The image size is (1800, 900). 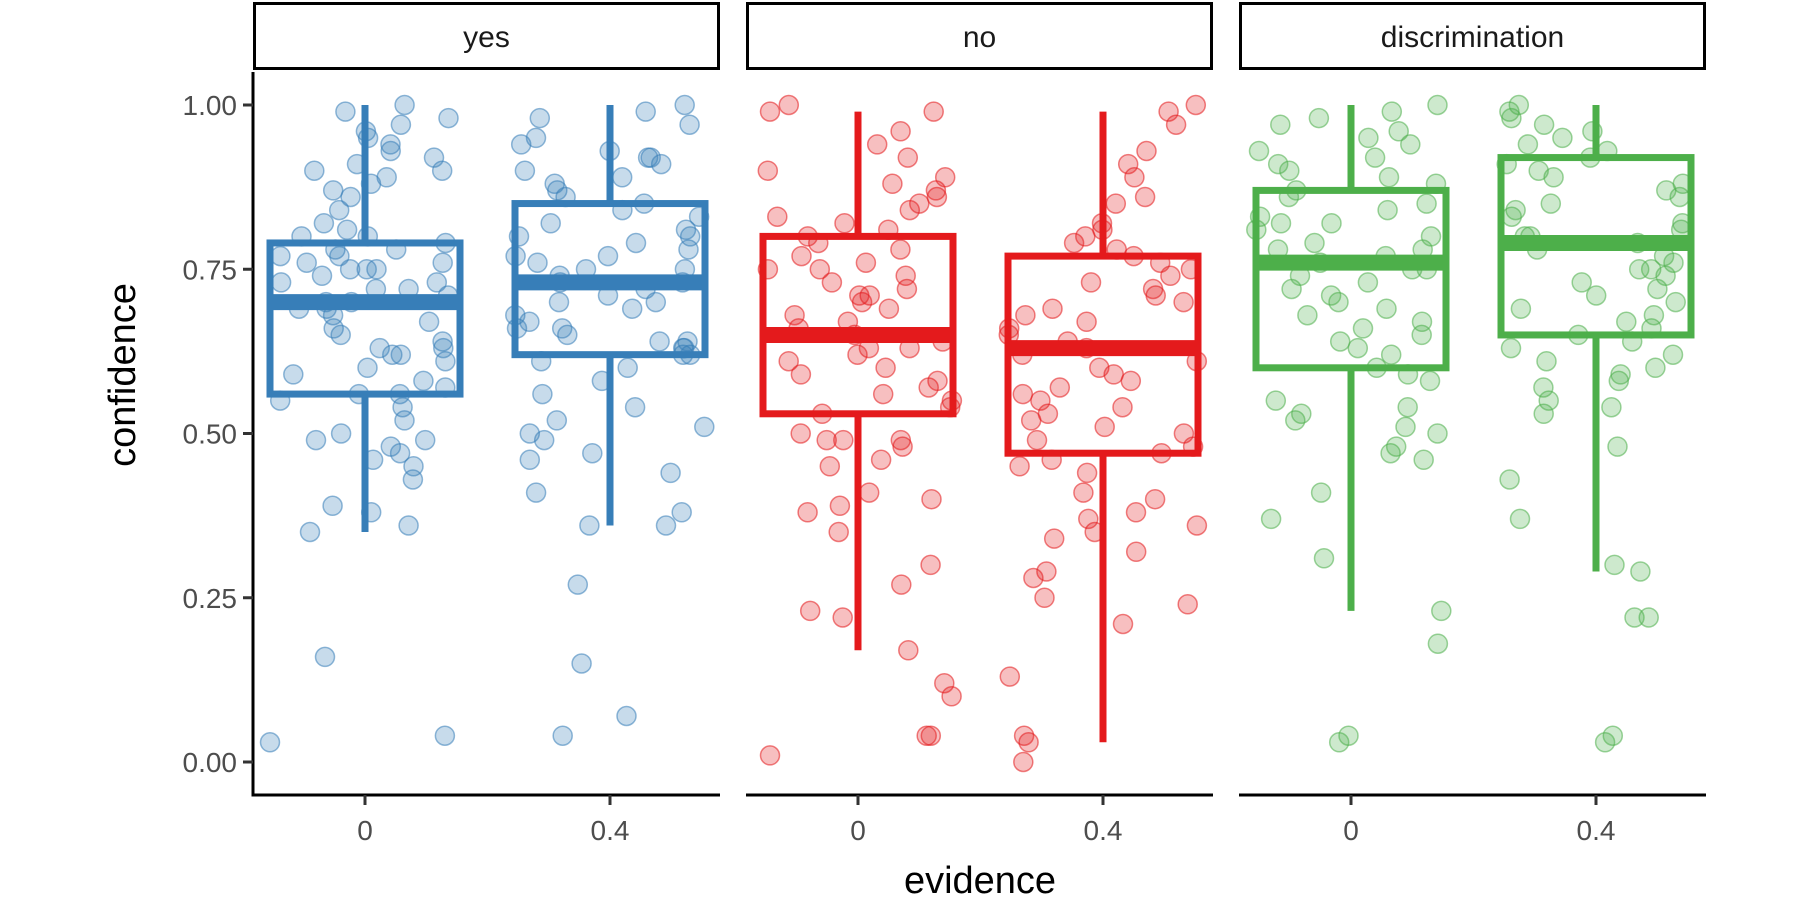 I want to click on box-group, so click(x=1349, y=423).